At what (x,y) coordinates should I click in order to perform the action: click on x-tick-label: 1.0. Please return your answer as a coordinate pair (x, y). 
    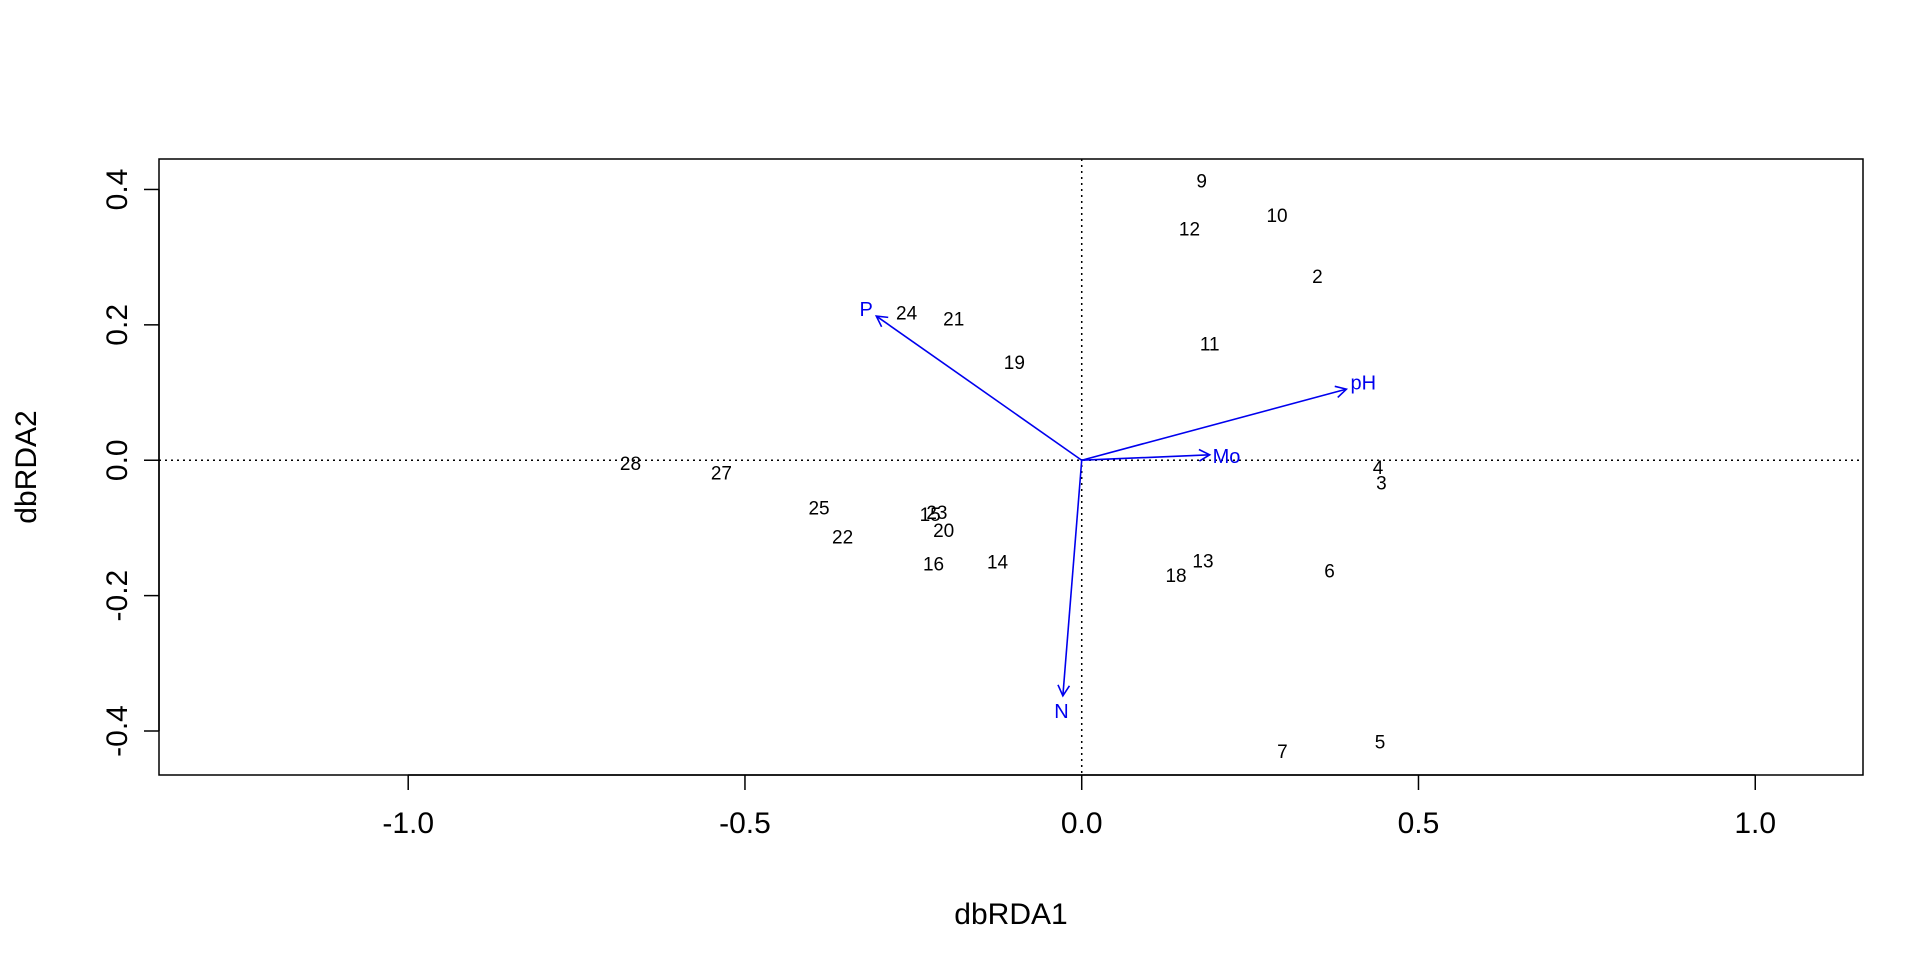
    Looking at the image, I should click on (1755, 823).